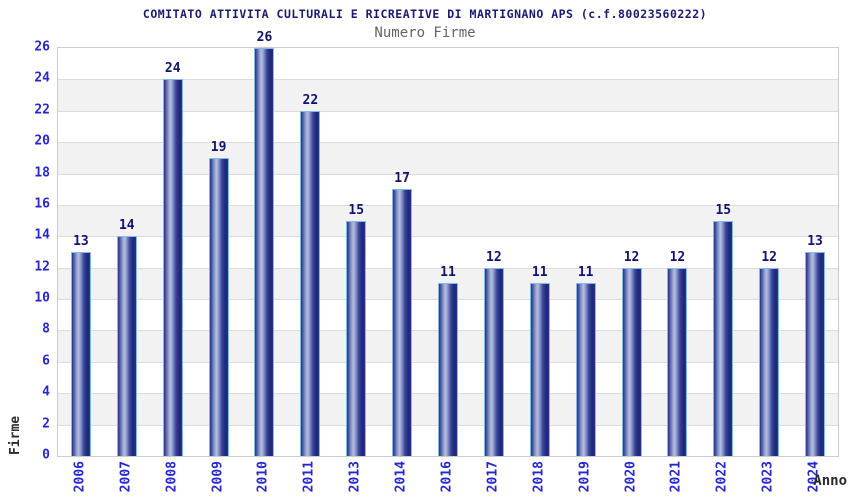 The height and width of the screenshot is (500, 850). Describe the element at coordinates (42, 141) in the screenshot. I see `y-tick-label: 20` at that location.